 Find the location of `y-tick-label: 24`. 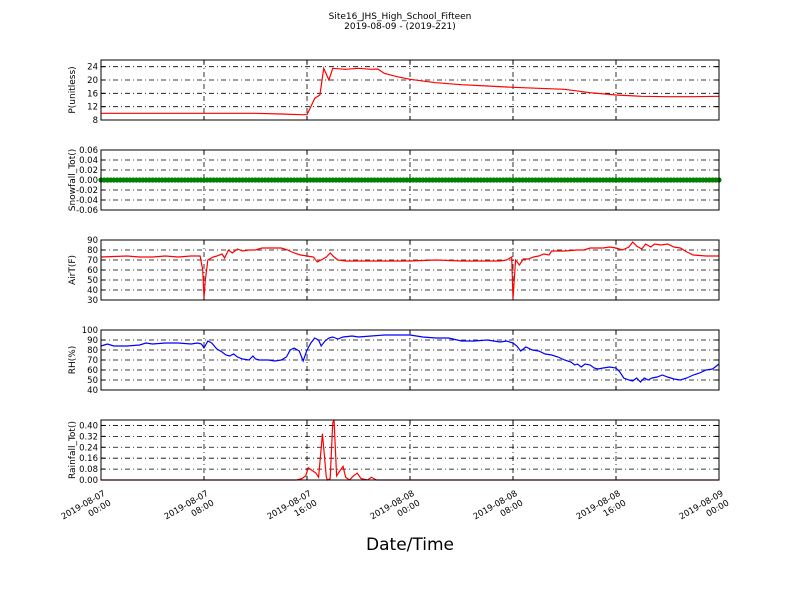

y-tick-label: 24 is located at coordinates (92, 68).